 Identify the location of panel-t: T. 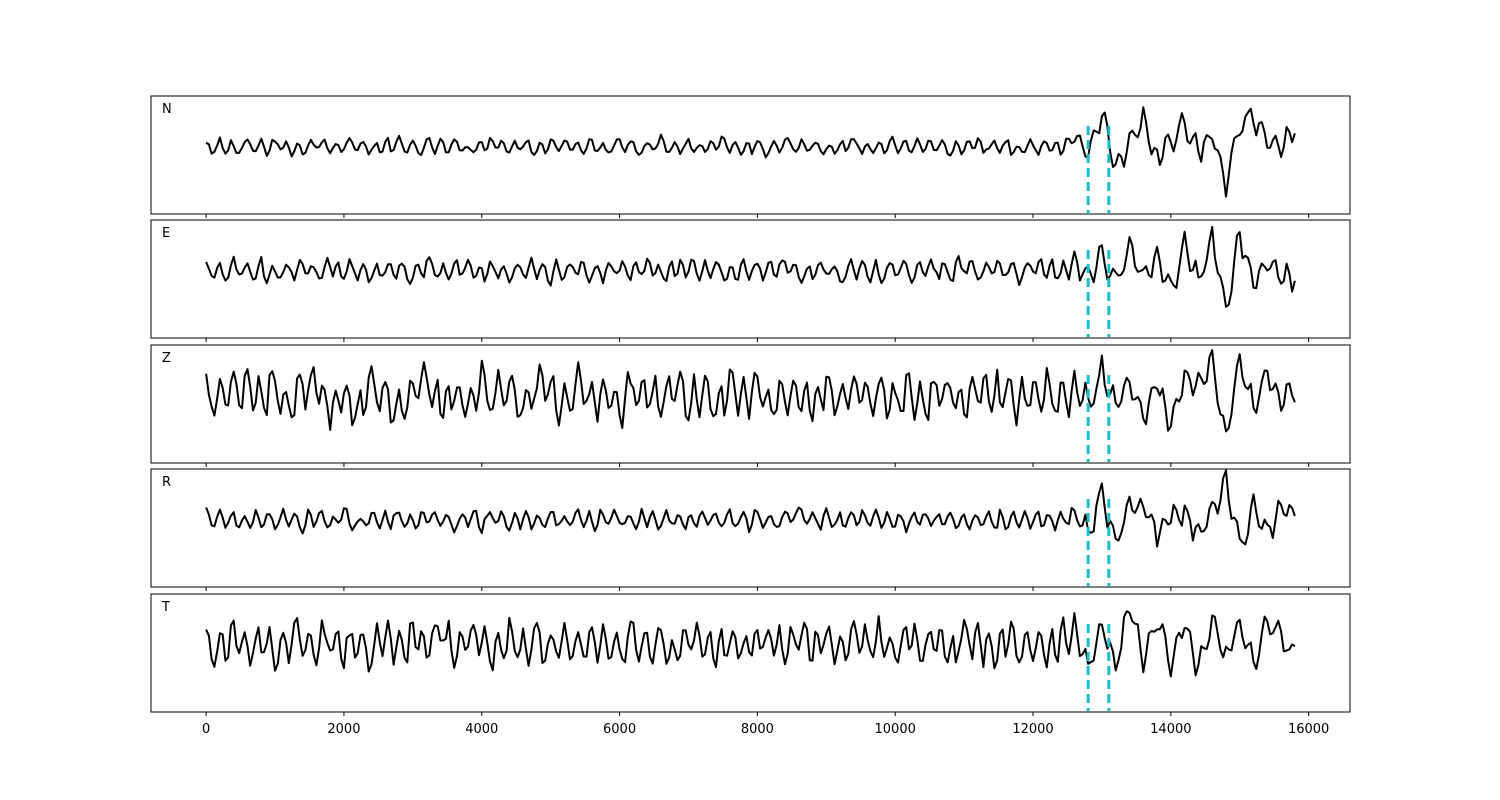
(750, 654).